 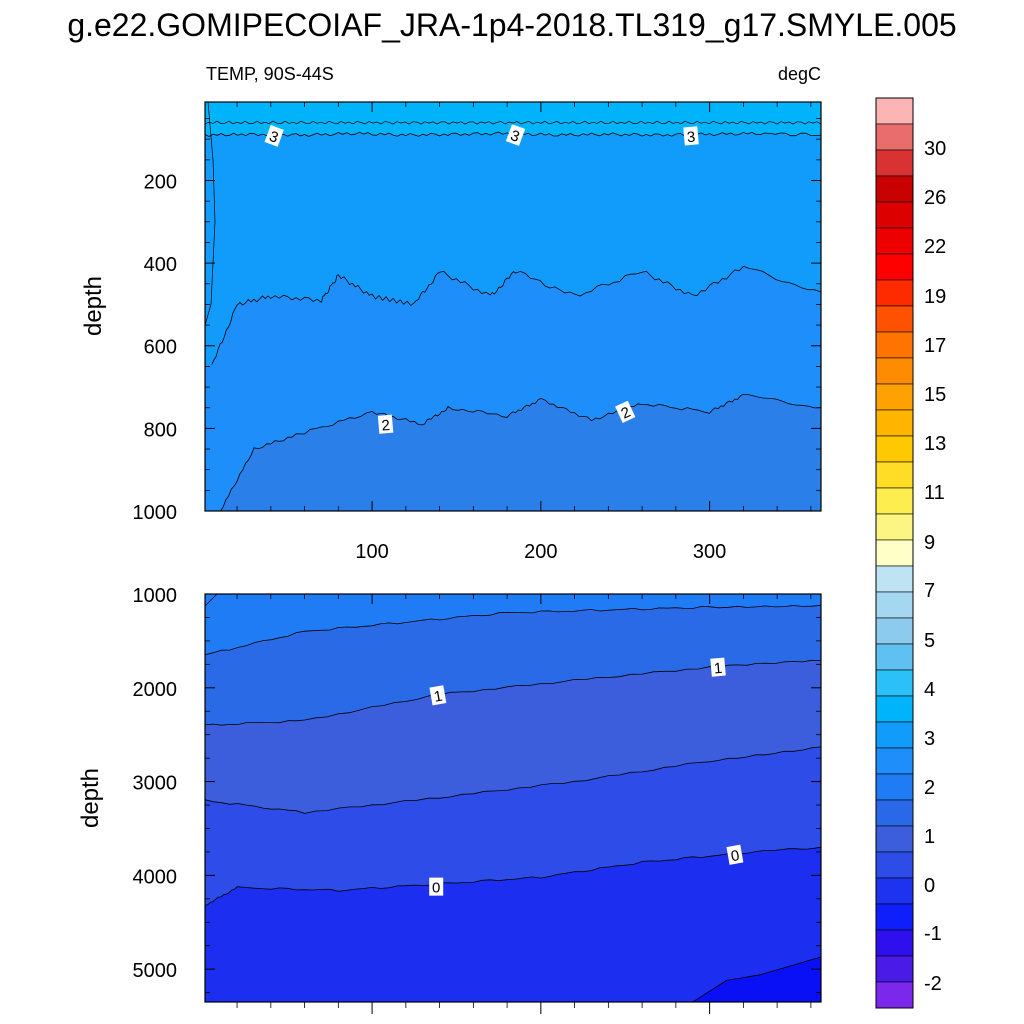 I want to click on top-ytick-label: 200, so click(x=160, y=182).